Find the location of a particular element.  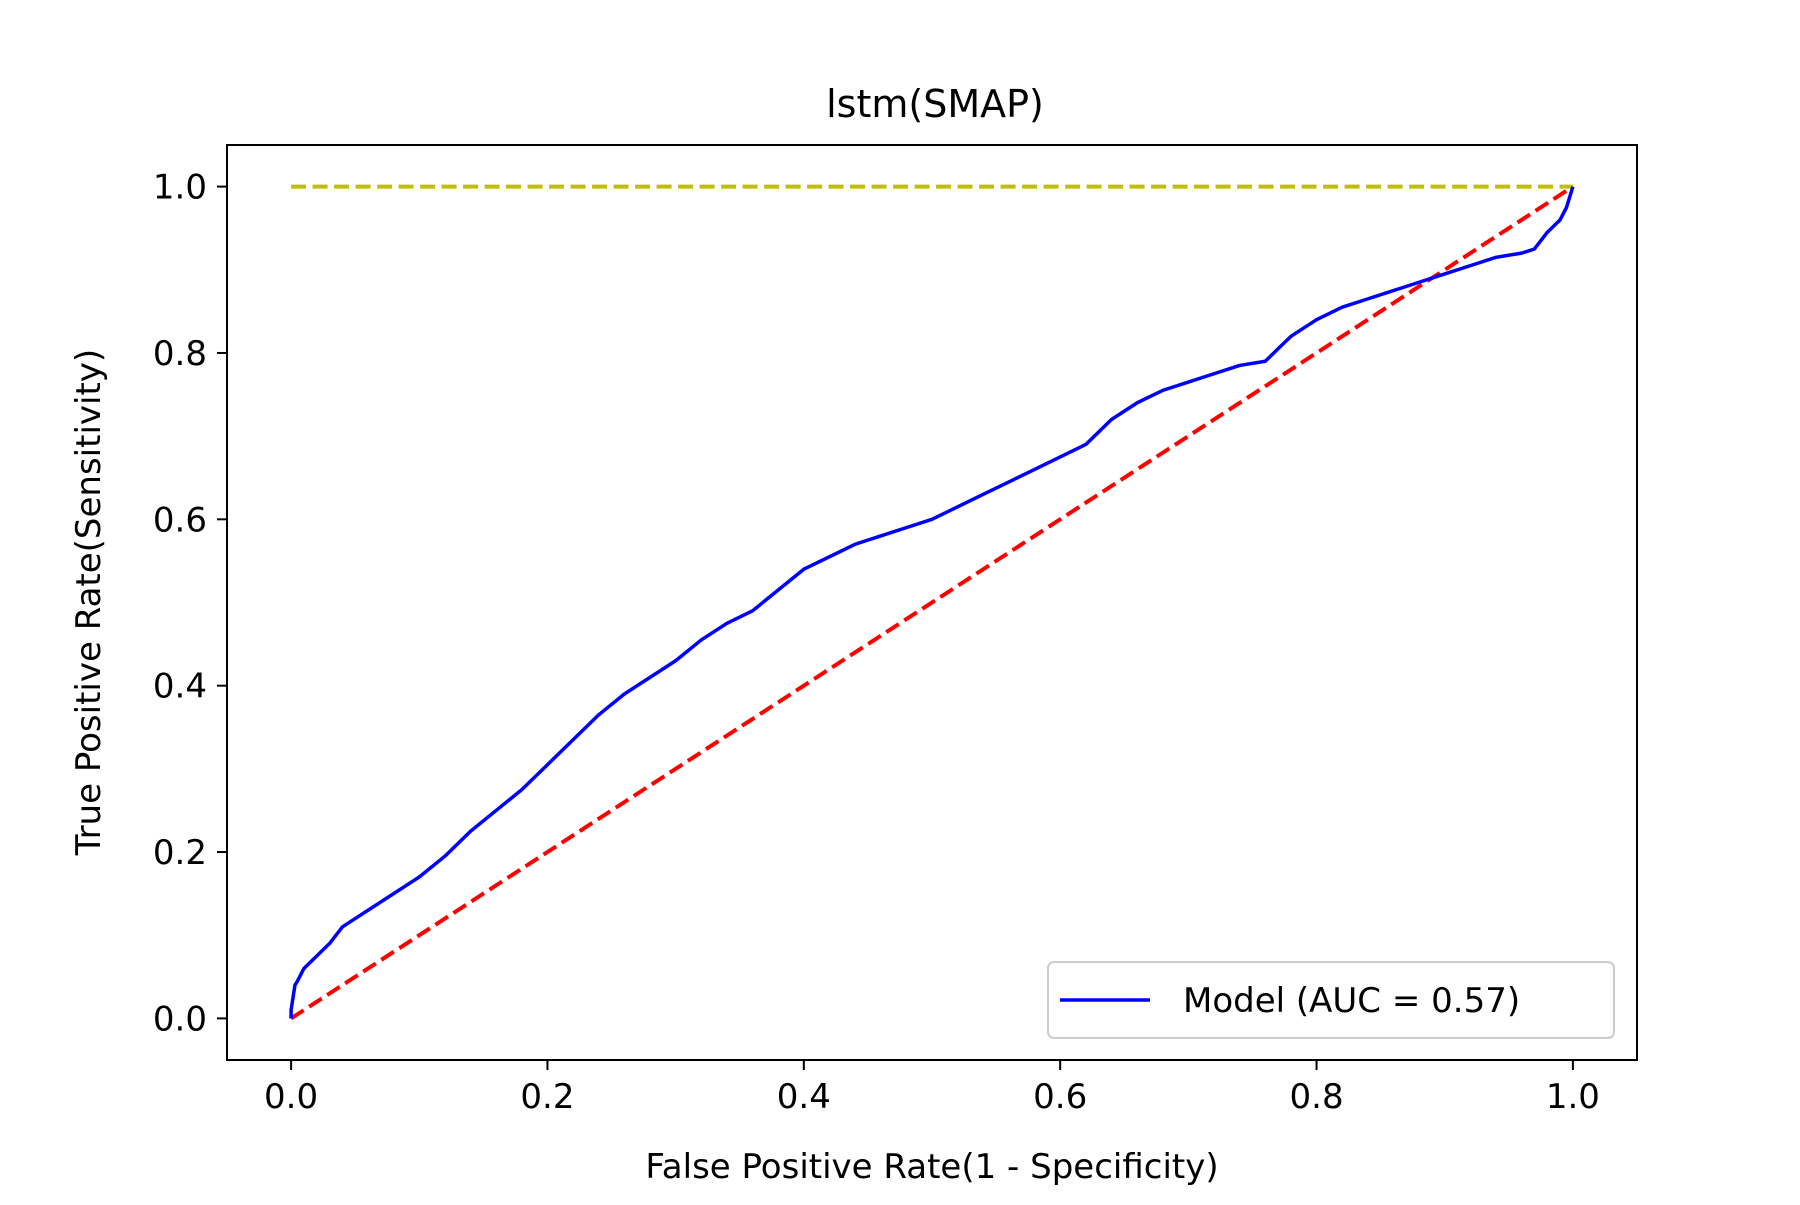

y-axis: 0.0 0.2 0.4 0.6 0.8 1.0 is located at coordinates (190, 603).